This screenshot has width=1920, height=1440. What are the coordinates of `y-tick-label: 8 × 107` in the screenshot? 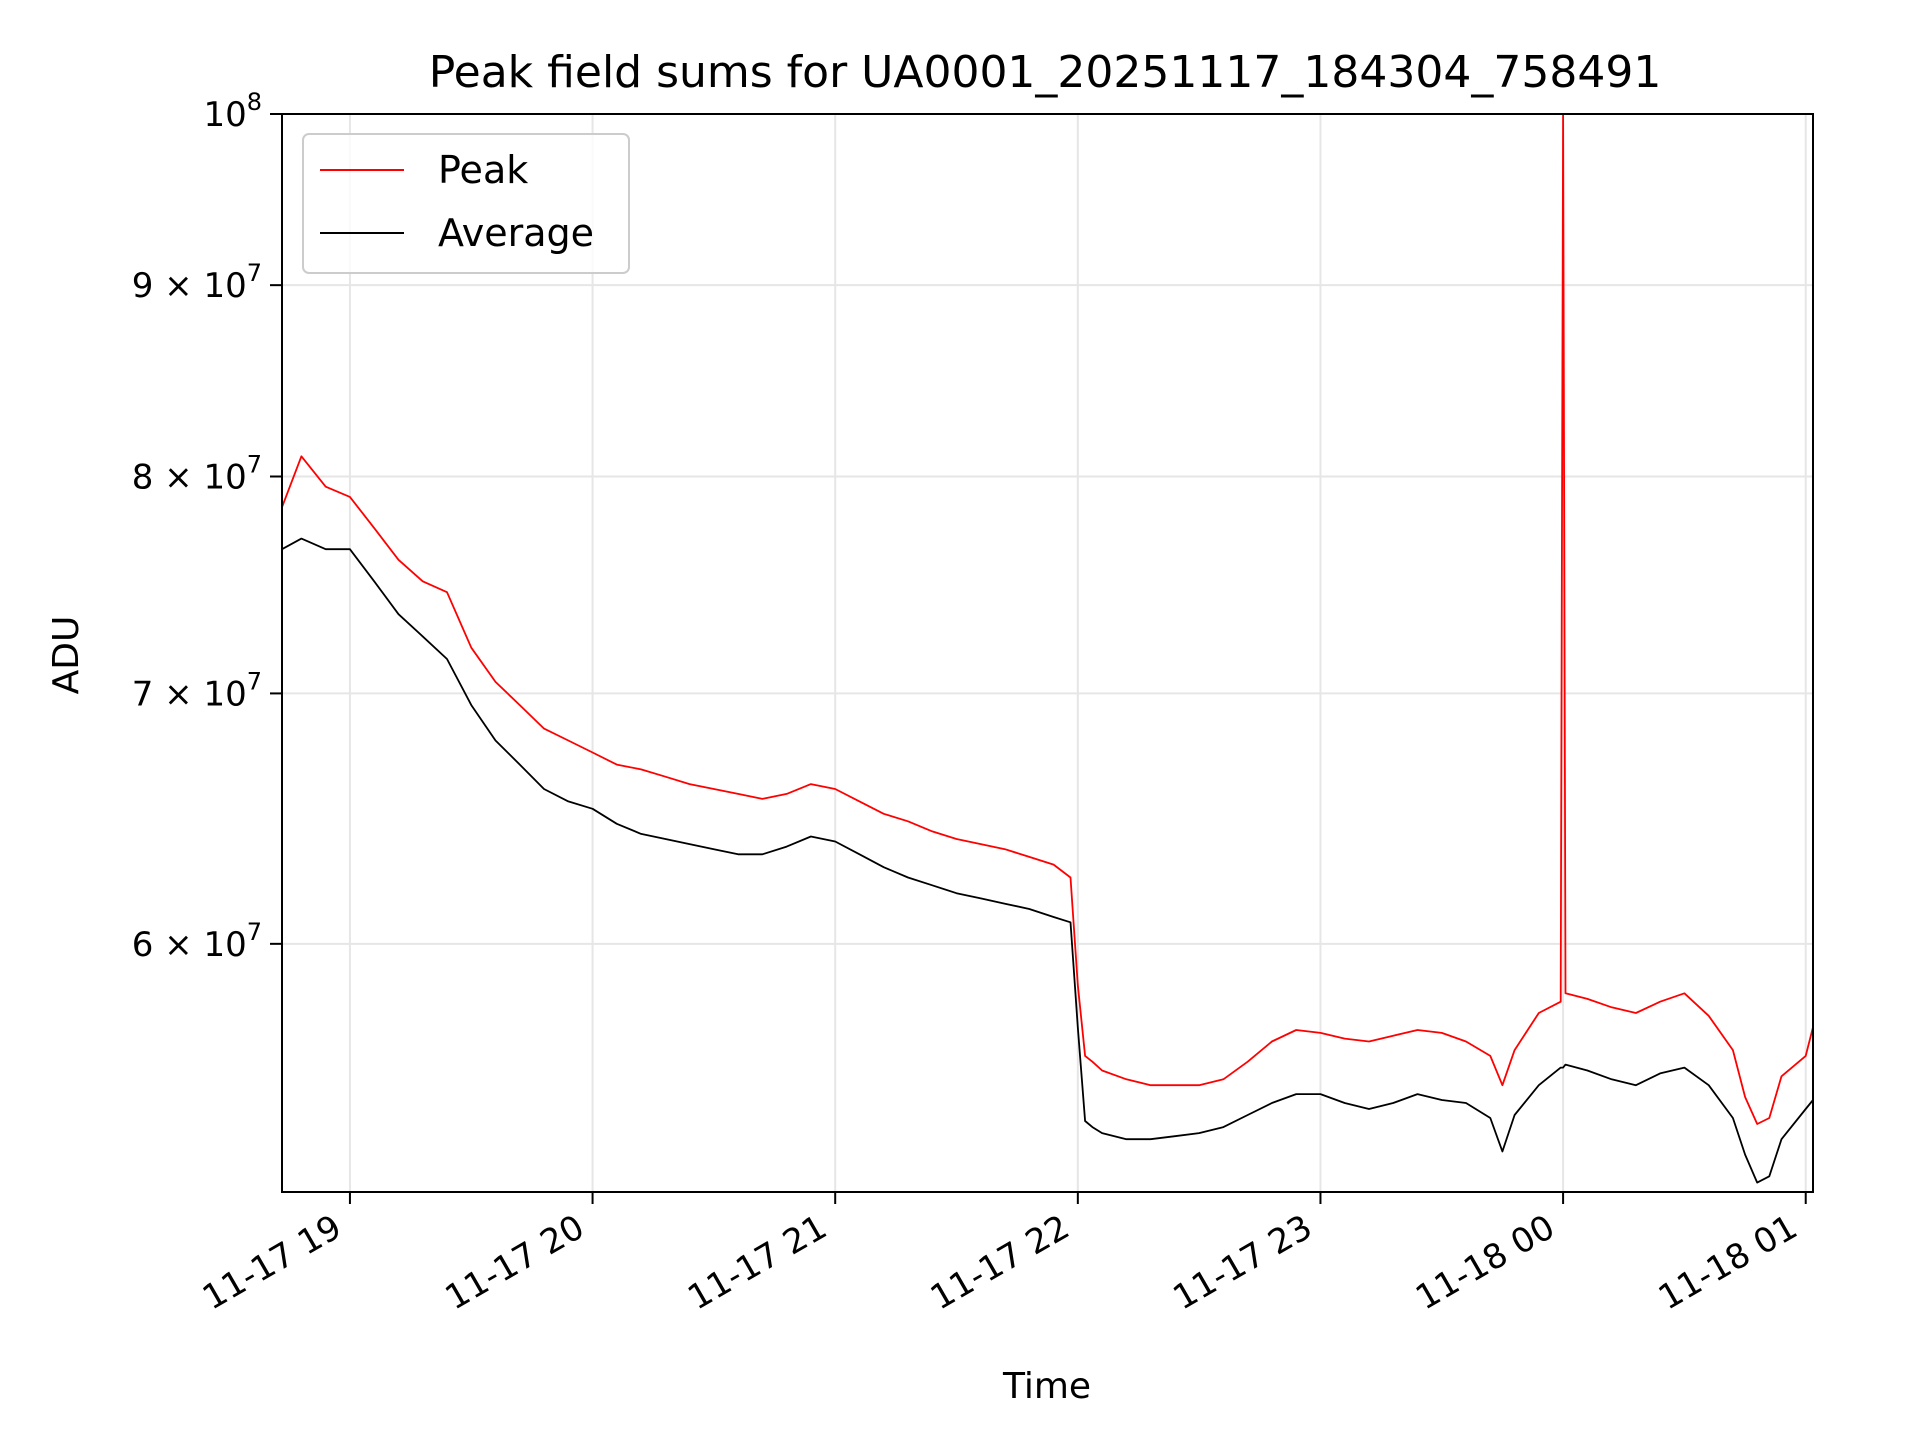 It's located at (197, 473).